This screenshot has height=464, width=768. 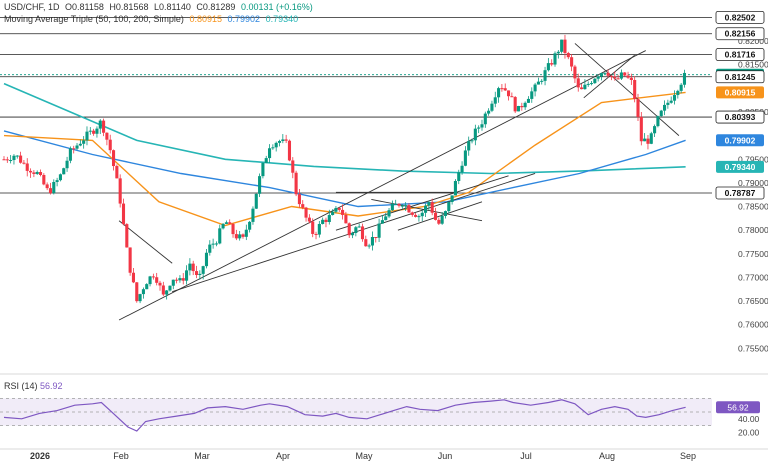 I want to click on price-tick-label: 0.77500, so click(x=753, y=254).